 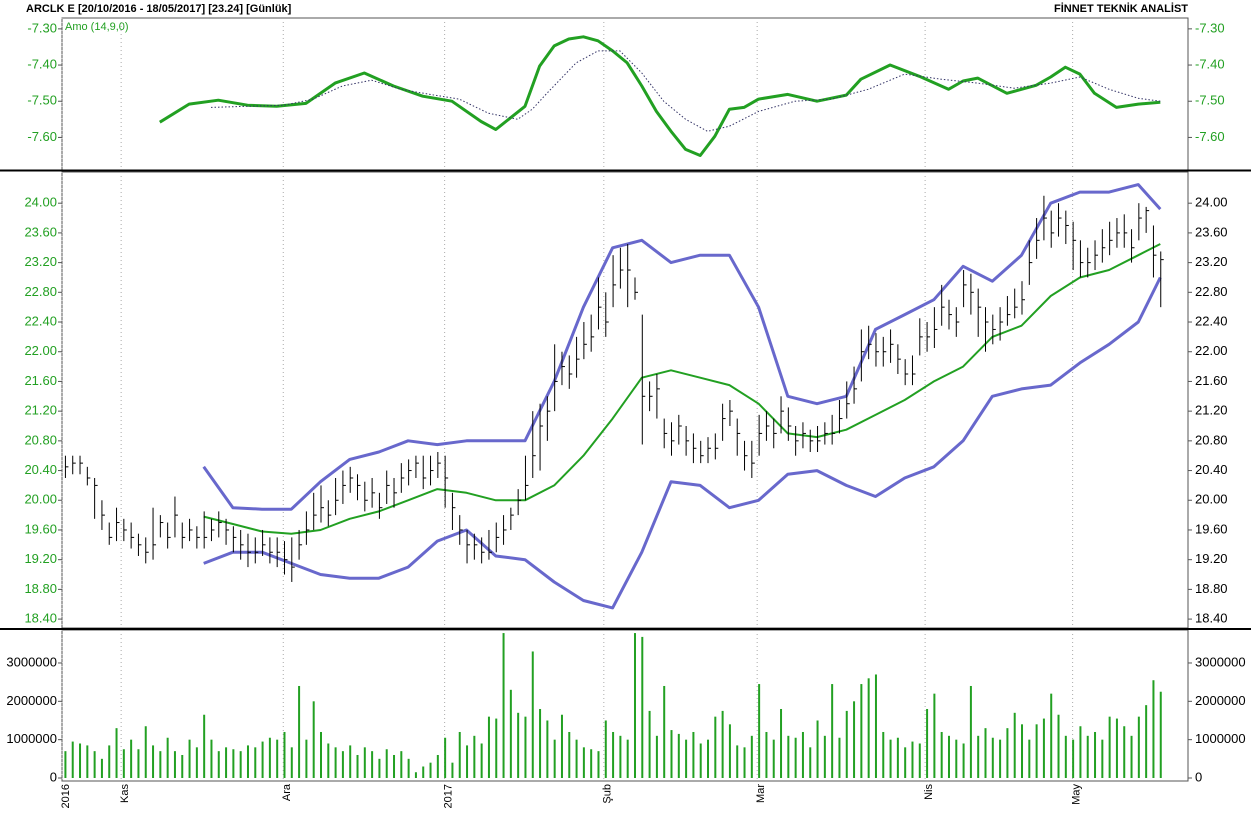 What do you see at coordinates (685, 91) in the screenshot?
I see `amo-line` at bounding box center [685, 91].